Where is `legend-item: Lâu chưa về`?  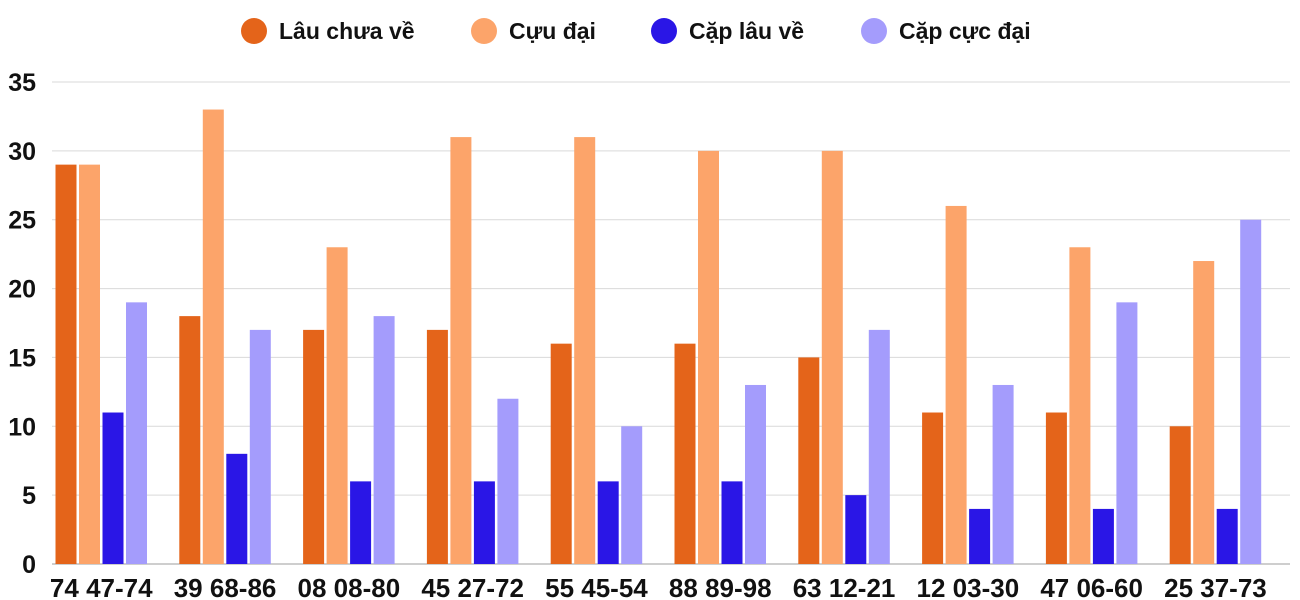 legend-item: Lâu chưa về is located at coordinates (328, 31).